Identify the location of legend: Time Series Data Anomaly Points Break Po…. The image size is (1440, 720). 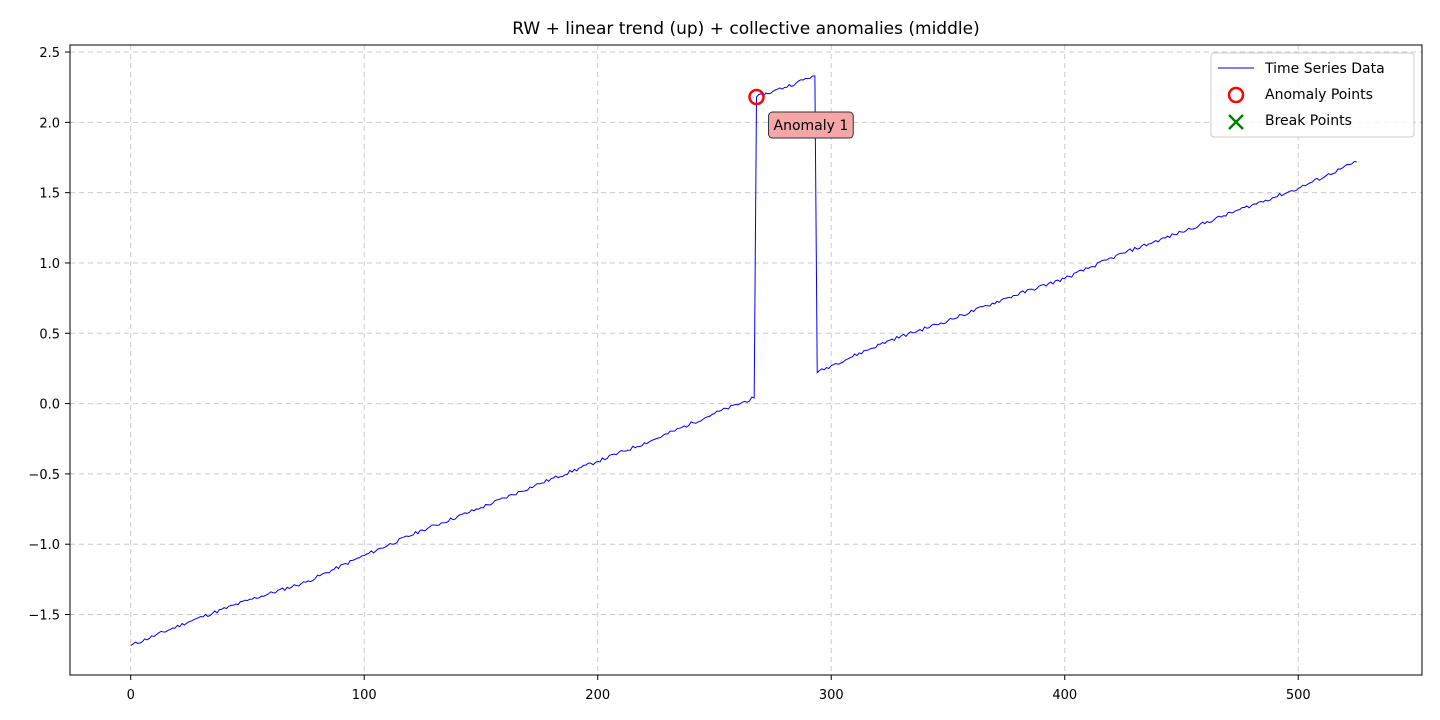
(1312, 95).